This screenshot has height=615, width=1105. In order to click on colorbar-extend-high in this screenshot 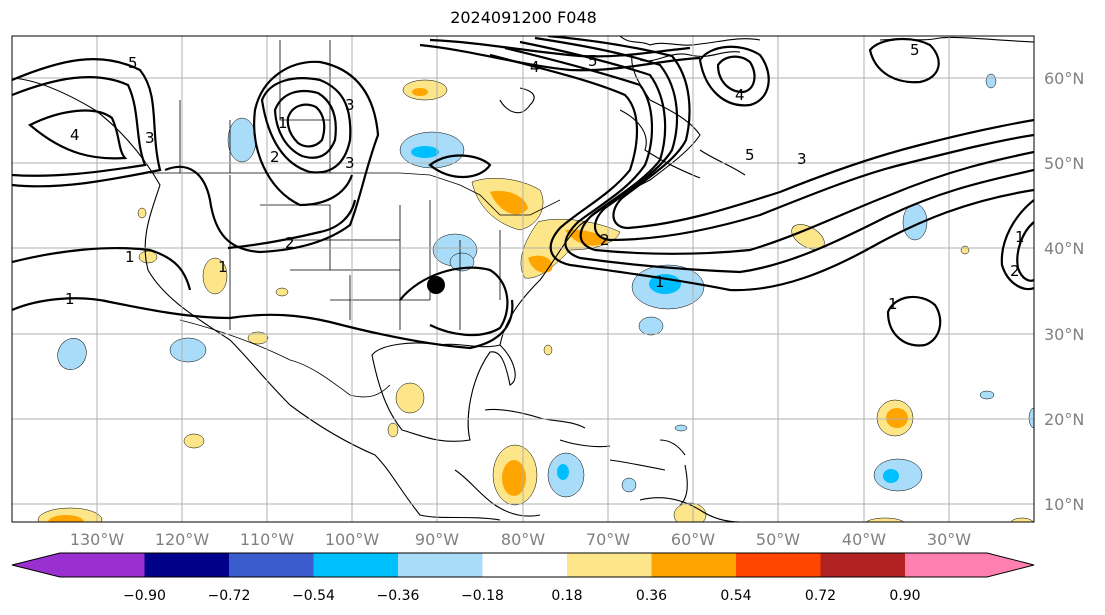, I will do `click(1010, 565)`.